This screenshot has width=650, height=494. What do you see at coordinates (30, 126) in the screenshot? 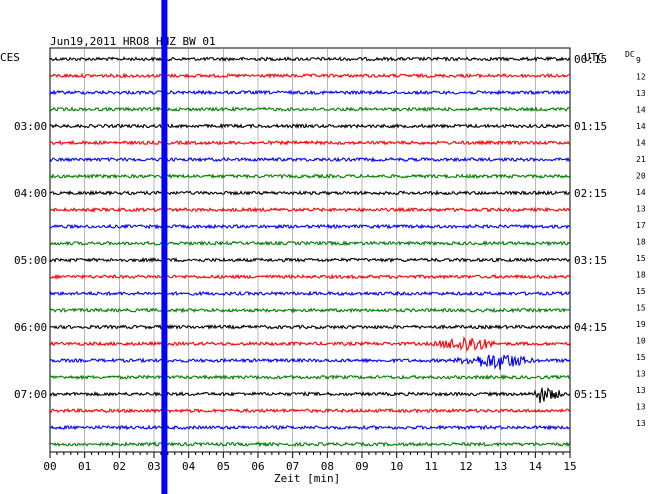
I see `left-hour-label: 03:00` at bounding box center [30, 126].